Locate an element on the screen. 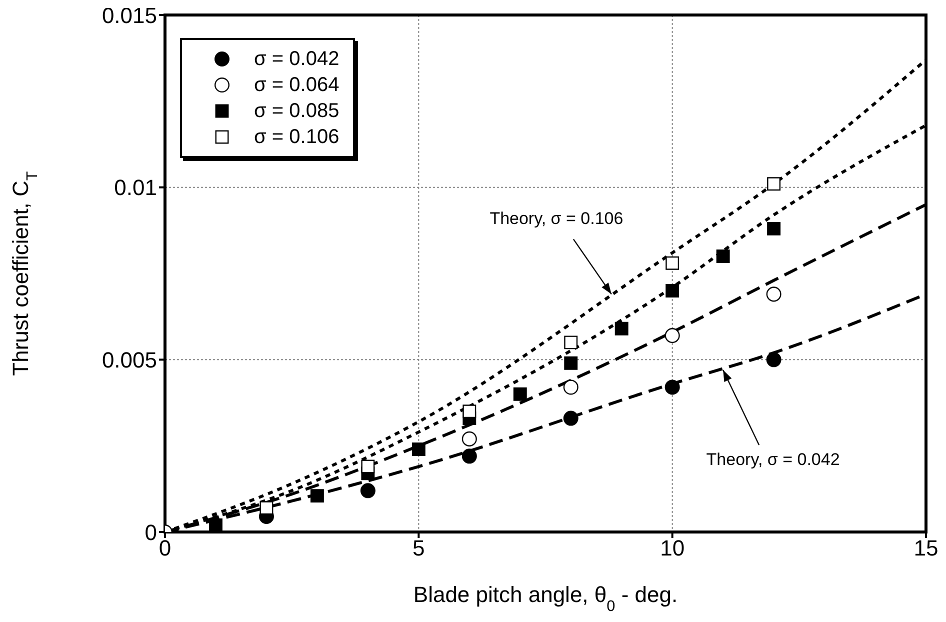 This screenshot has height=622, width=946. annotation: Theory, σ = 0.042 is located at coordinates (773, 460).